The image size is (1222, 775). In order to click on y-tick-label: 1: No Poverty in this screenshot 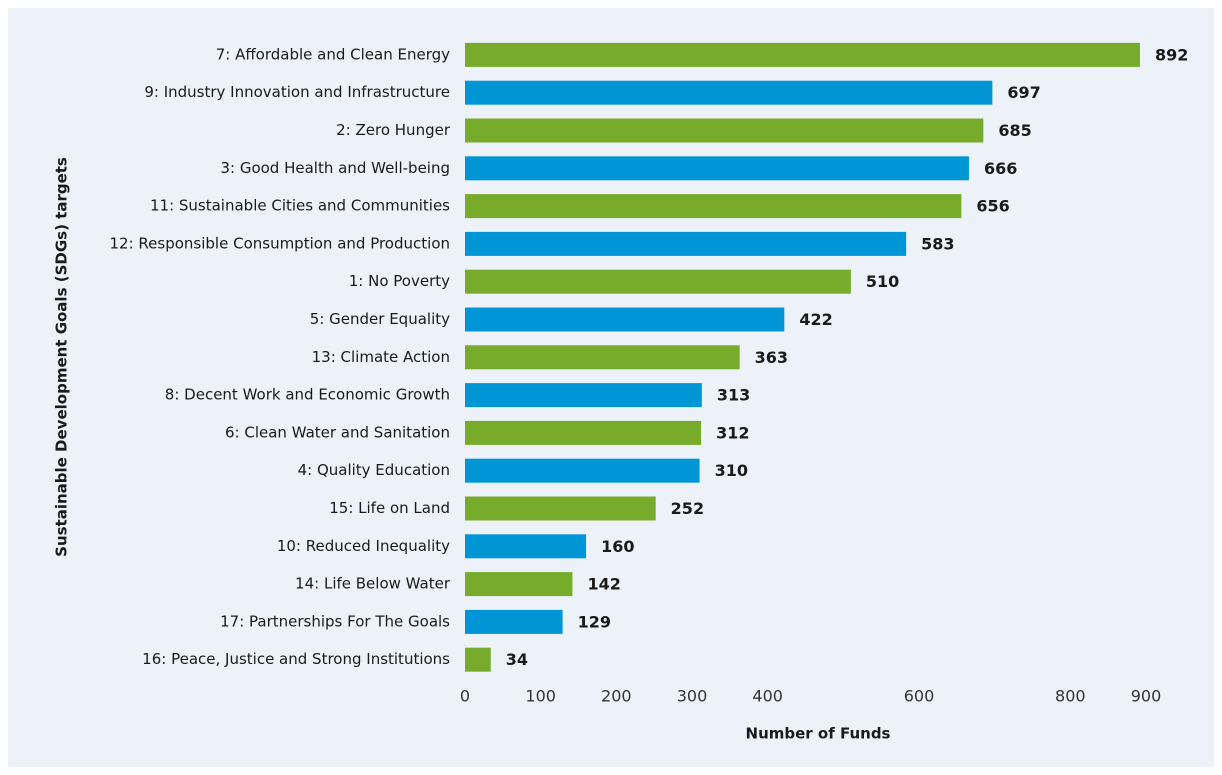, I will do `click(399, 281)`.